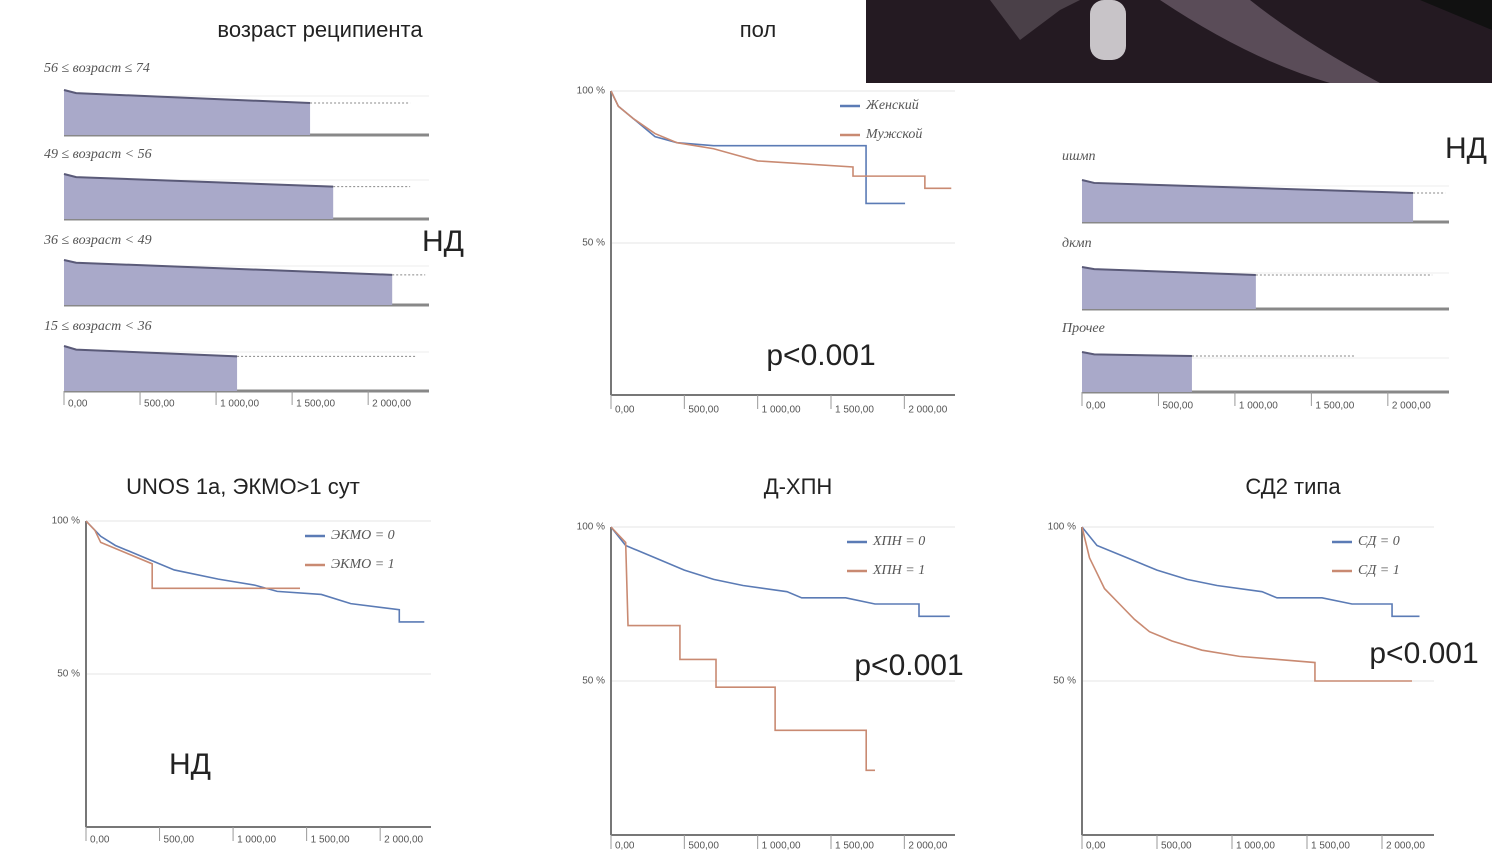 The image size is (1492, 853). Describe the element at coordinates (1379, 570) in the screenshot. I see `legend-label: СД = 1` at that location.